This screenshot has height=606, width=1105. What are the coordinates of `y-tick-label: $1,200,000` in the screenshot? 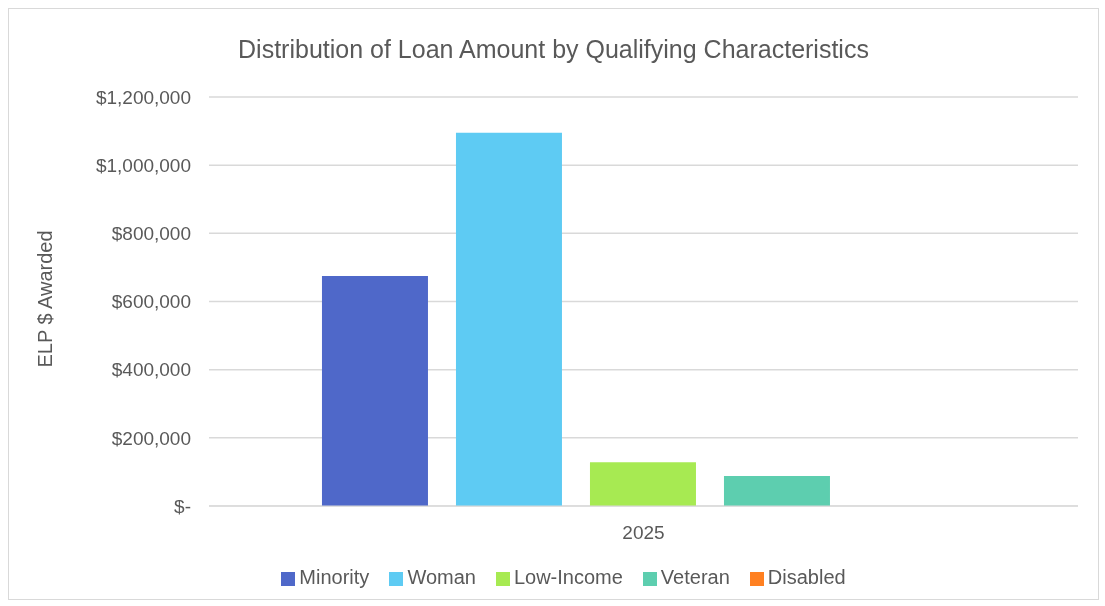 It's located at (143, 97).